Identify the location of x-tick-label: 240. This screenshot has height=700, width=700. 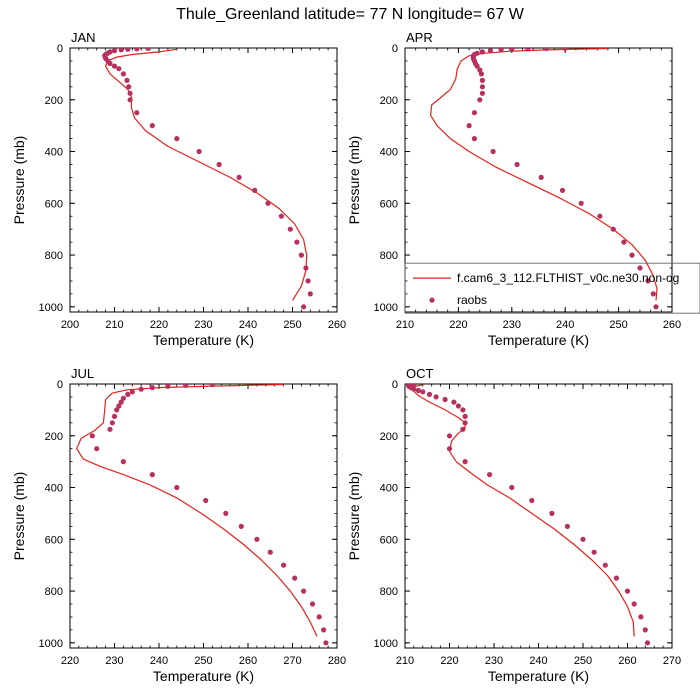
(565, 325).